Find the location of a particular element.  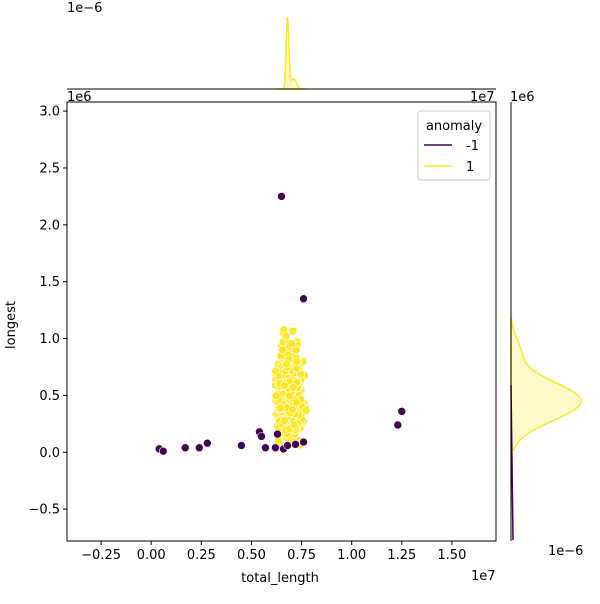

y-axis-offset-label: 1e6 is located at coordinates (79, 97).